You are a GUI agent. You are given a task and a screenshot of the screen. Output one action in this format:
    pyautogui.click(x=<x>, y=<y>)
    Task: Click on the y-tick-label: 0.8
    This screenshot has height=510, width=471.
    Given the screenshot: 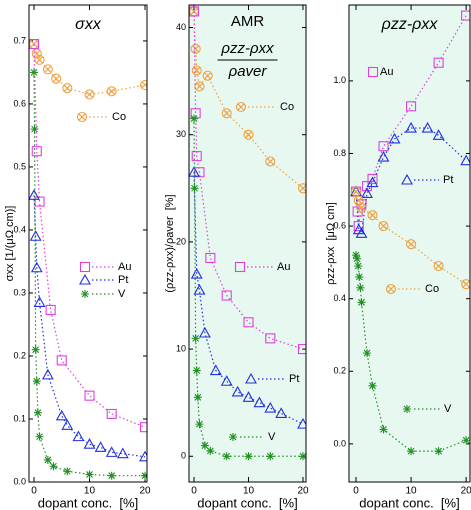 What is the action you would take?
    pyautogui.click(x=339, y=153)
    